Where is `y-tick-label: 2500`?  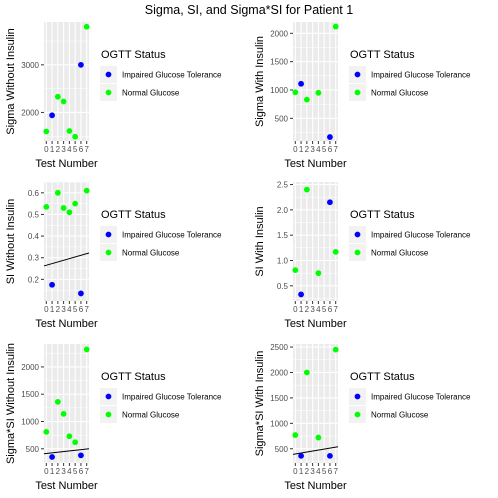
y-tick-label: 2500 is located at coordinates (279, 347).